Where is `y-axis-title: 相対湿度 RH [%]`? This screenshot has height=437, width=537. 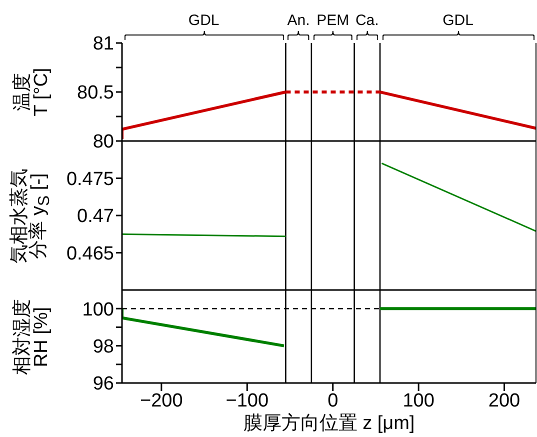
y-axis-title: 相対湿度 RH [%] is located at coordinates (32, 336).